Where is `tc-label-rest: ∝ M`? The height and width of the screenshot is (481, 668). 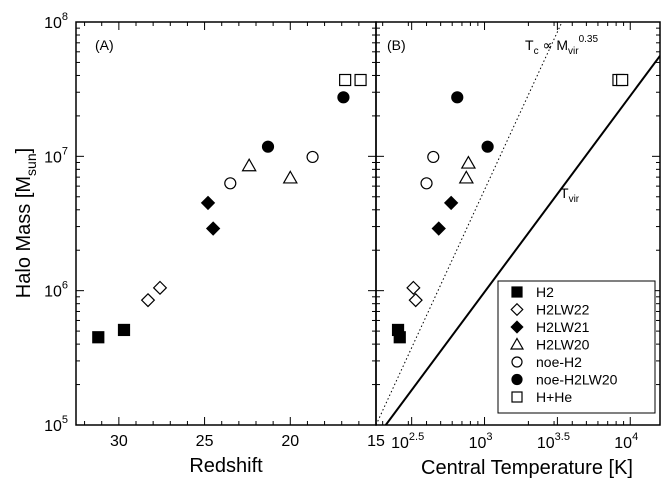 tc-label-rest: ∝ M is located at coordinates (553, 45).